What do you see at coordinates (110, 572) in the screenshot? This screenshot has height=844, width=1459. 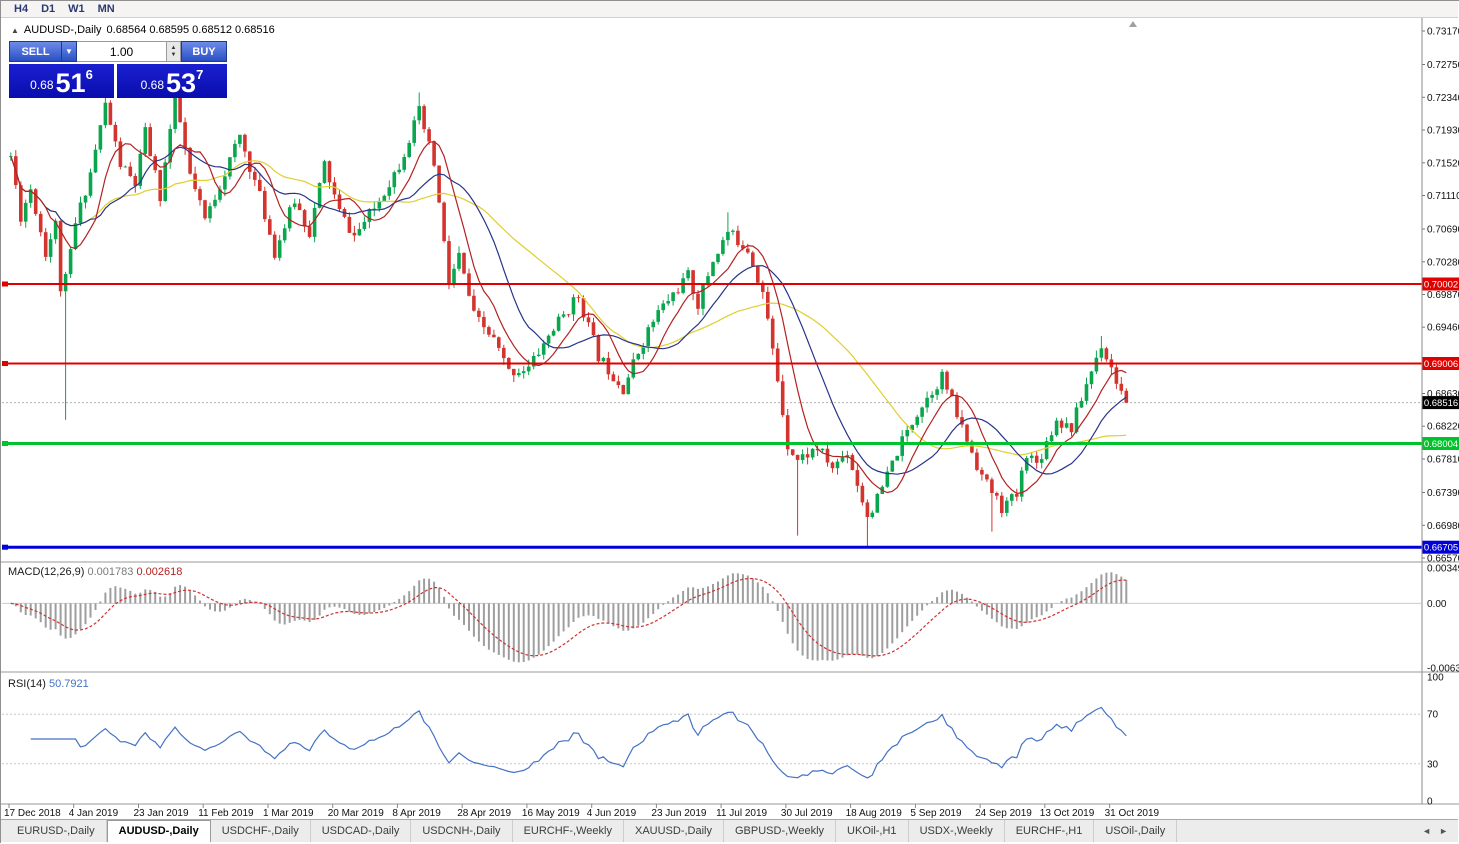 I see `macd-value: 0.001783` at bounding box center [110, 572].